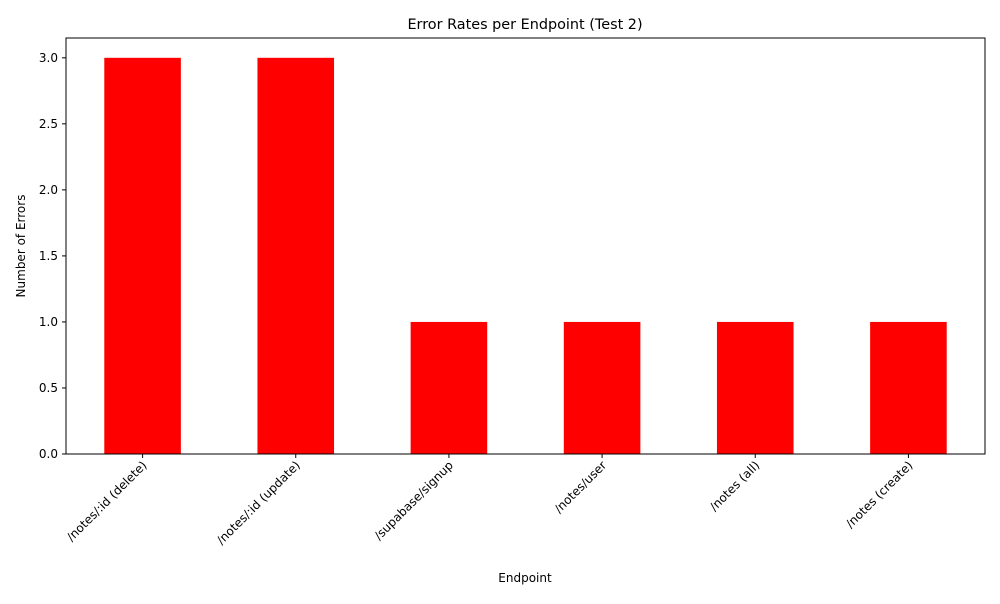 The height and width of the screenshot is (604, 1000). Describe the element at coordinates (48, 190) in the screenshot. I see `y-tick-label: 2.0` at that location.